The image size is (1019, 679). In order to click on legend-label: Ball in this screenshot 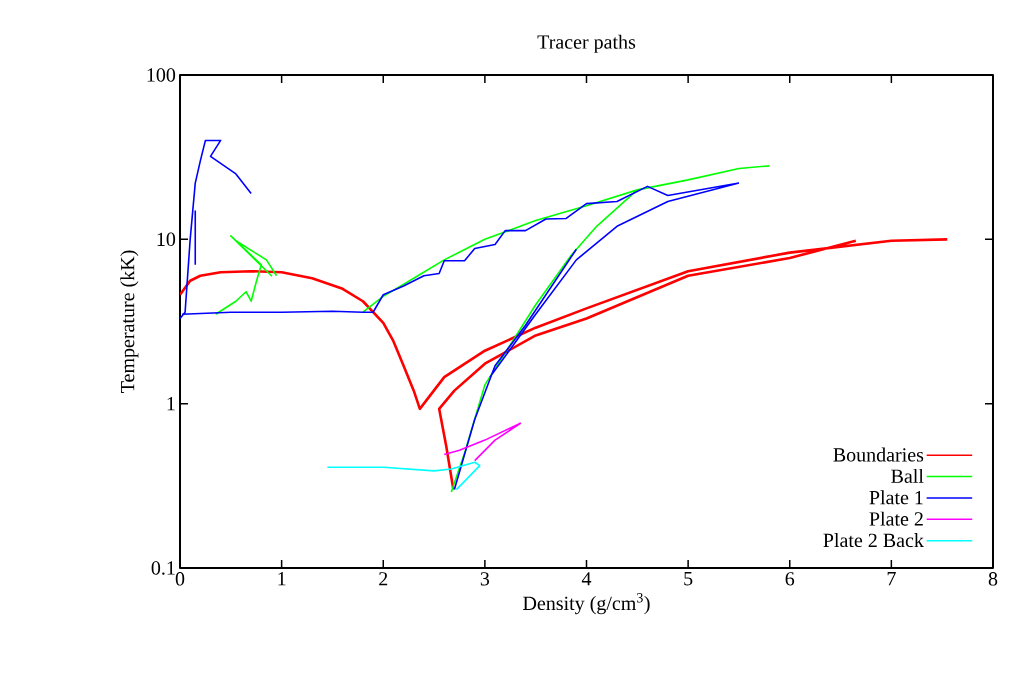, I will do `click(907, 475)`.